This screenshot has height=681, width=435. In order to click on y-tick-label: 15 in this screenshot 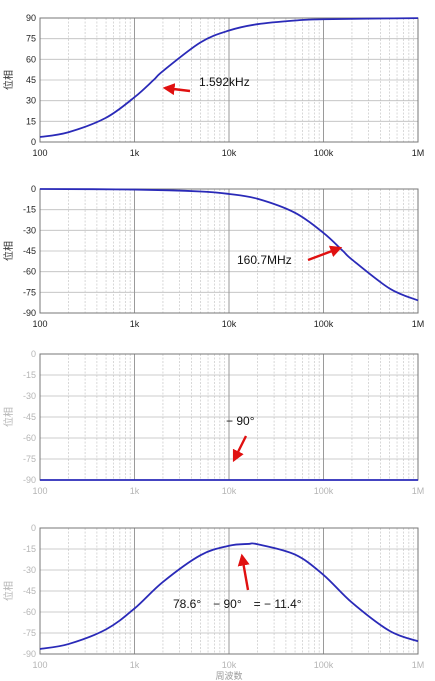, I will do `click(31, 121)`.